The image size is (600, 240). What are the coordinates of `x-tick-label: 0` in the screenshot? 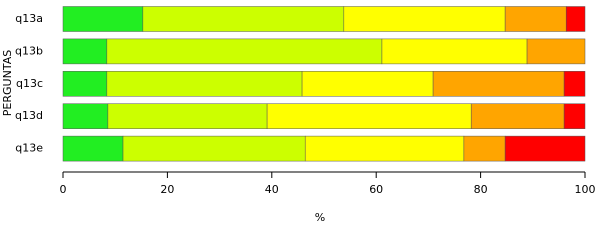 It's located at (63, 189).